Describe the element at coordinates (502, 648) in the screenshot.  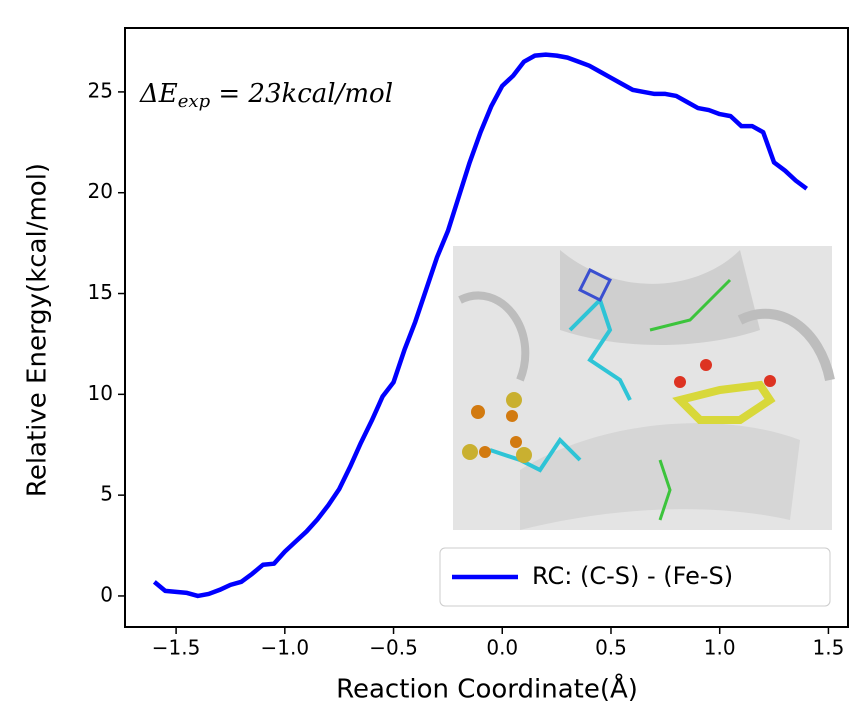
I see `x-tick-label: 0.0` at that location.